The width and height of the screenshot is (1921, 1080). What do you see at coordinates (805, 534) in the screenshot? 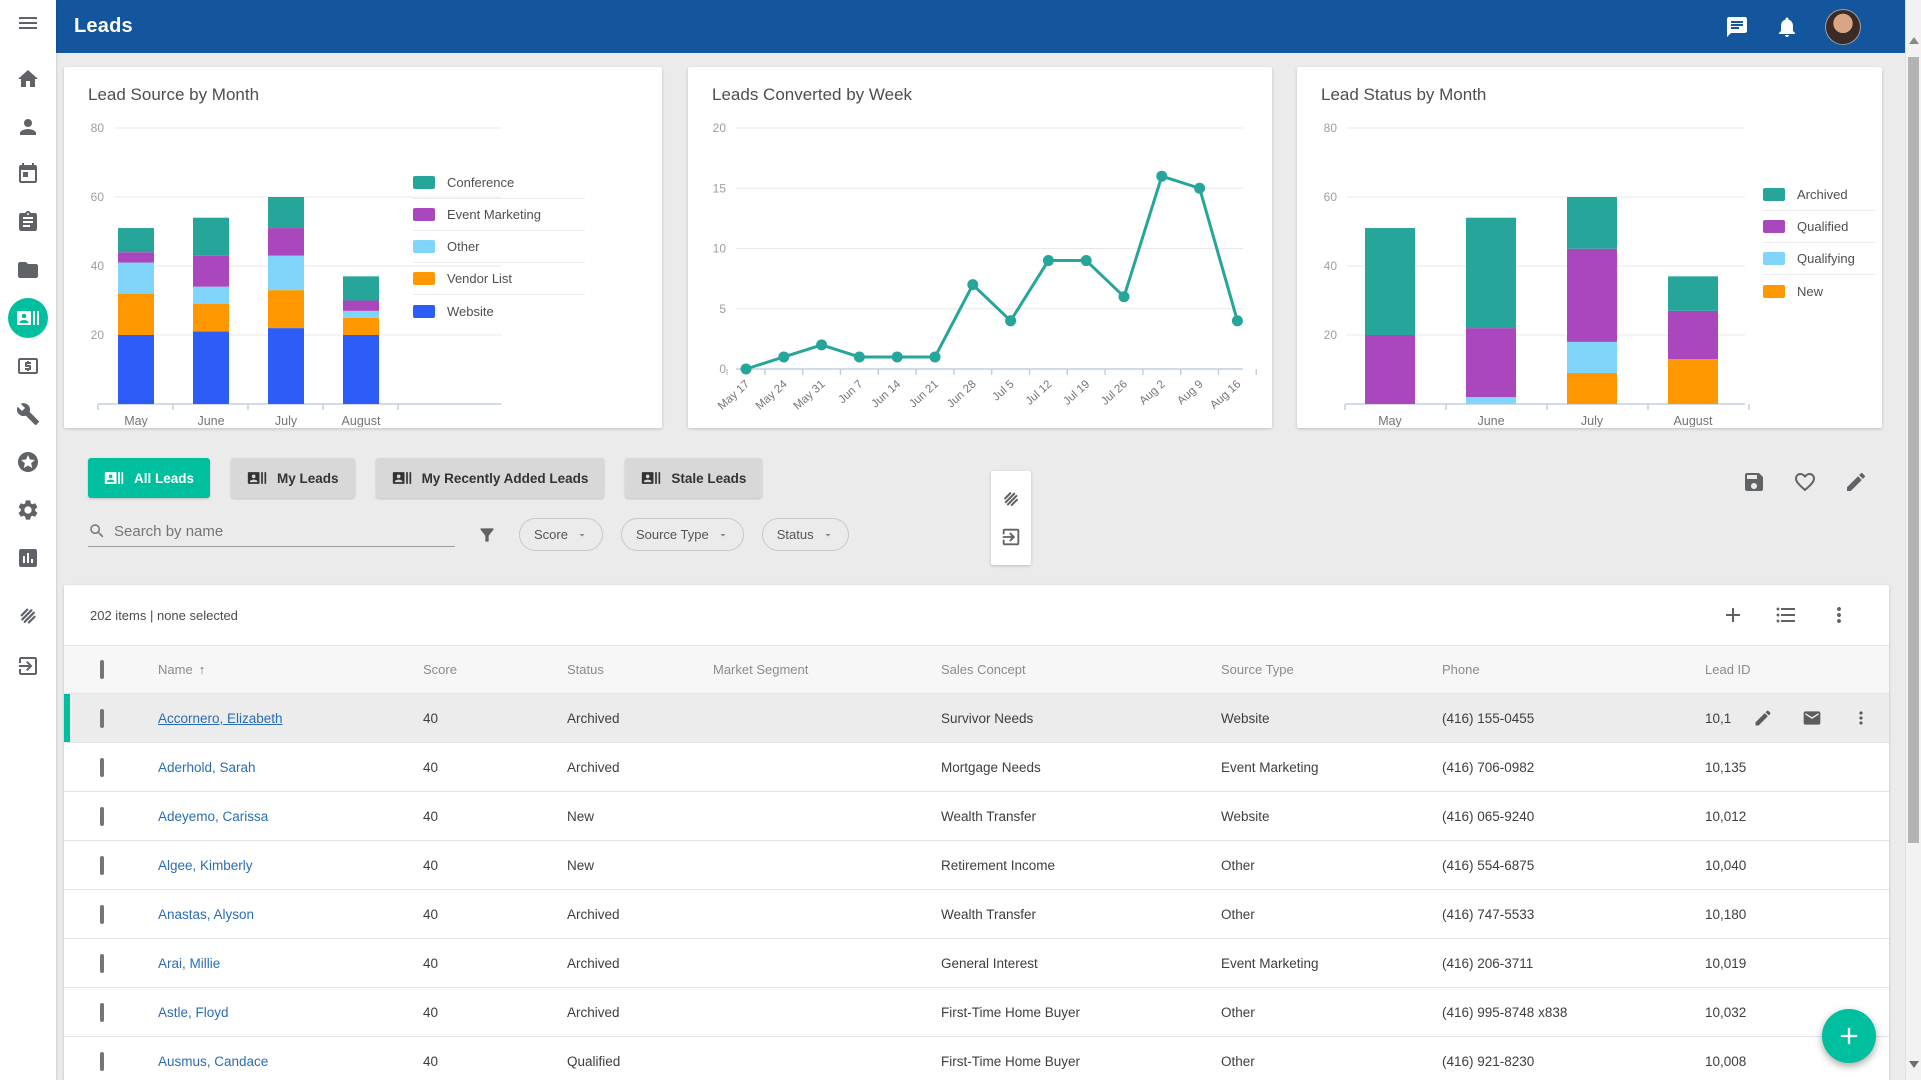
I see `filter-dropdown-status: Status` at bounding box center [805, 534].